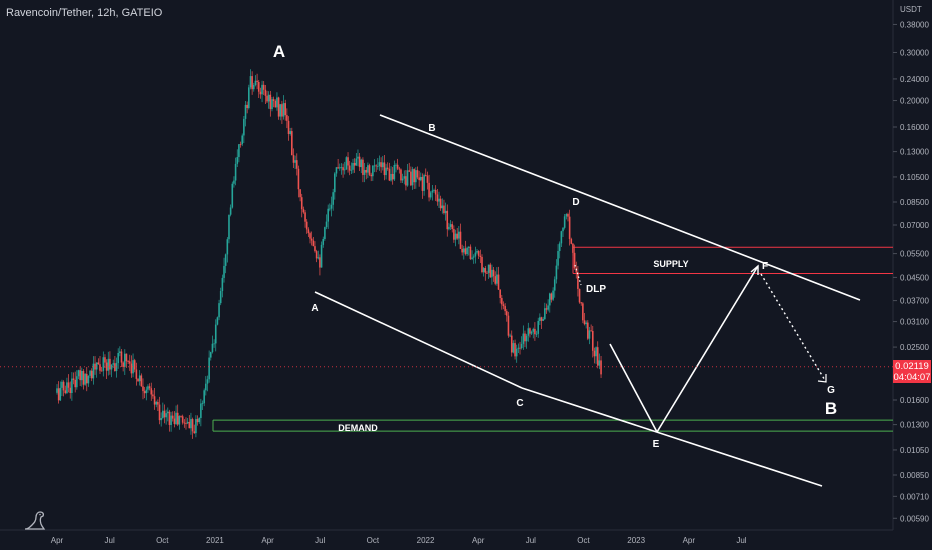 This screenshot has width=932, height=550. What do you see at coordinates (914, 475) in the screenshot?
I see `price-tick-label: 0.00850` at bounding box center [914, 475].